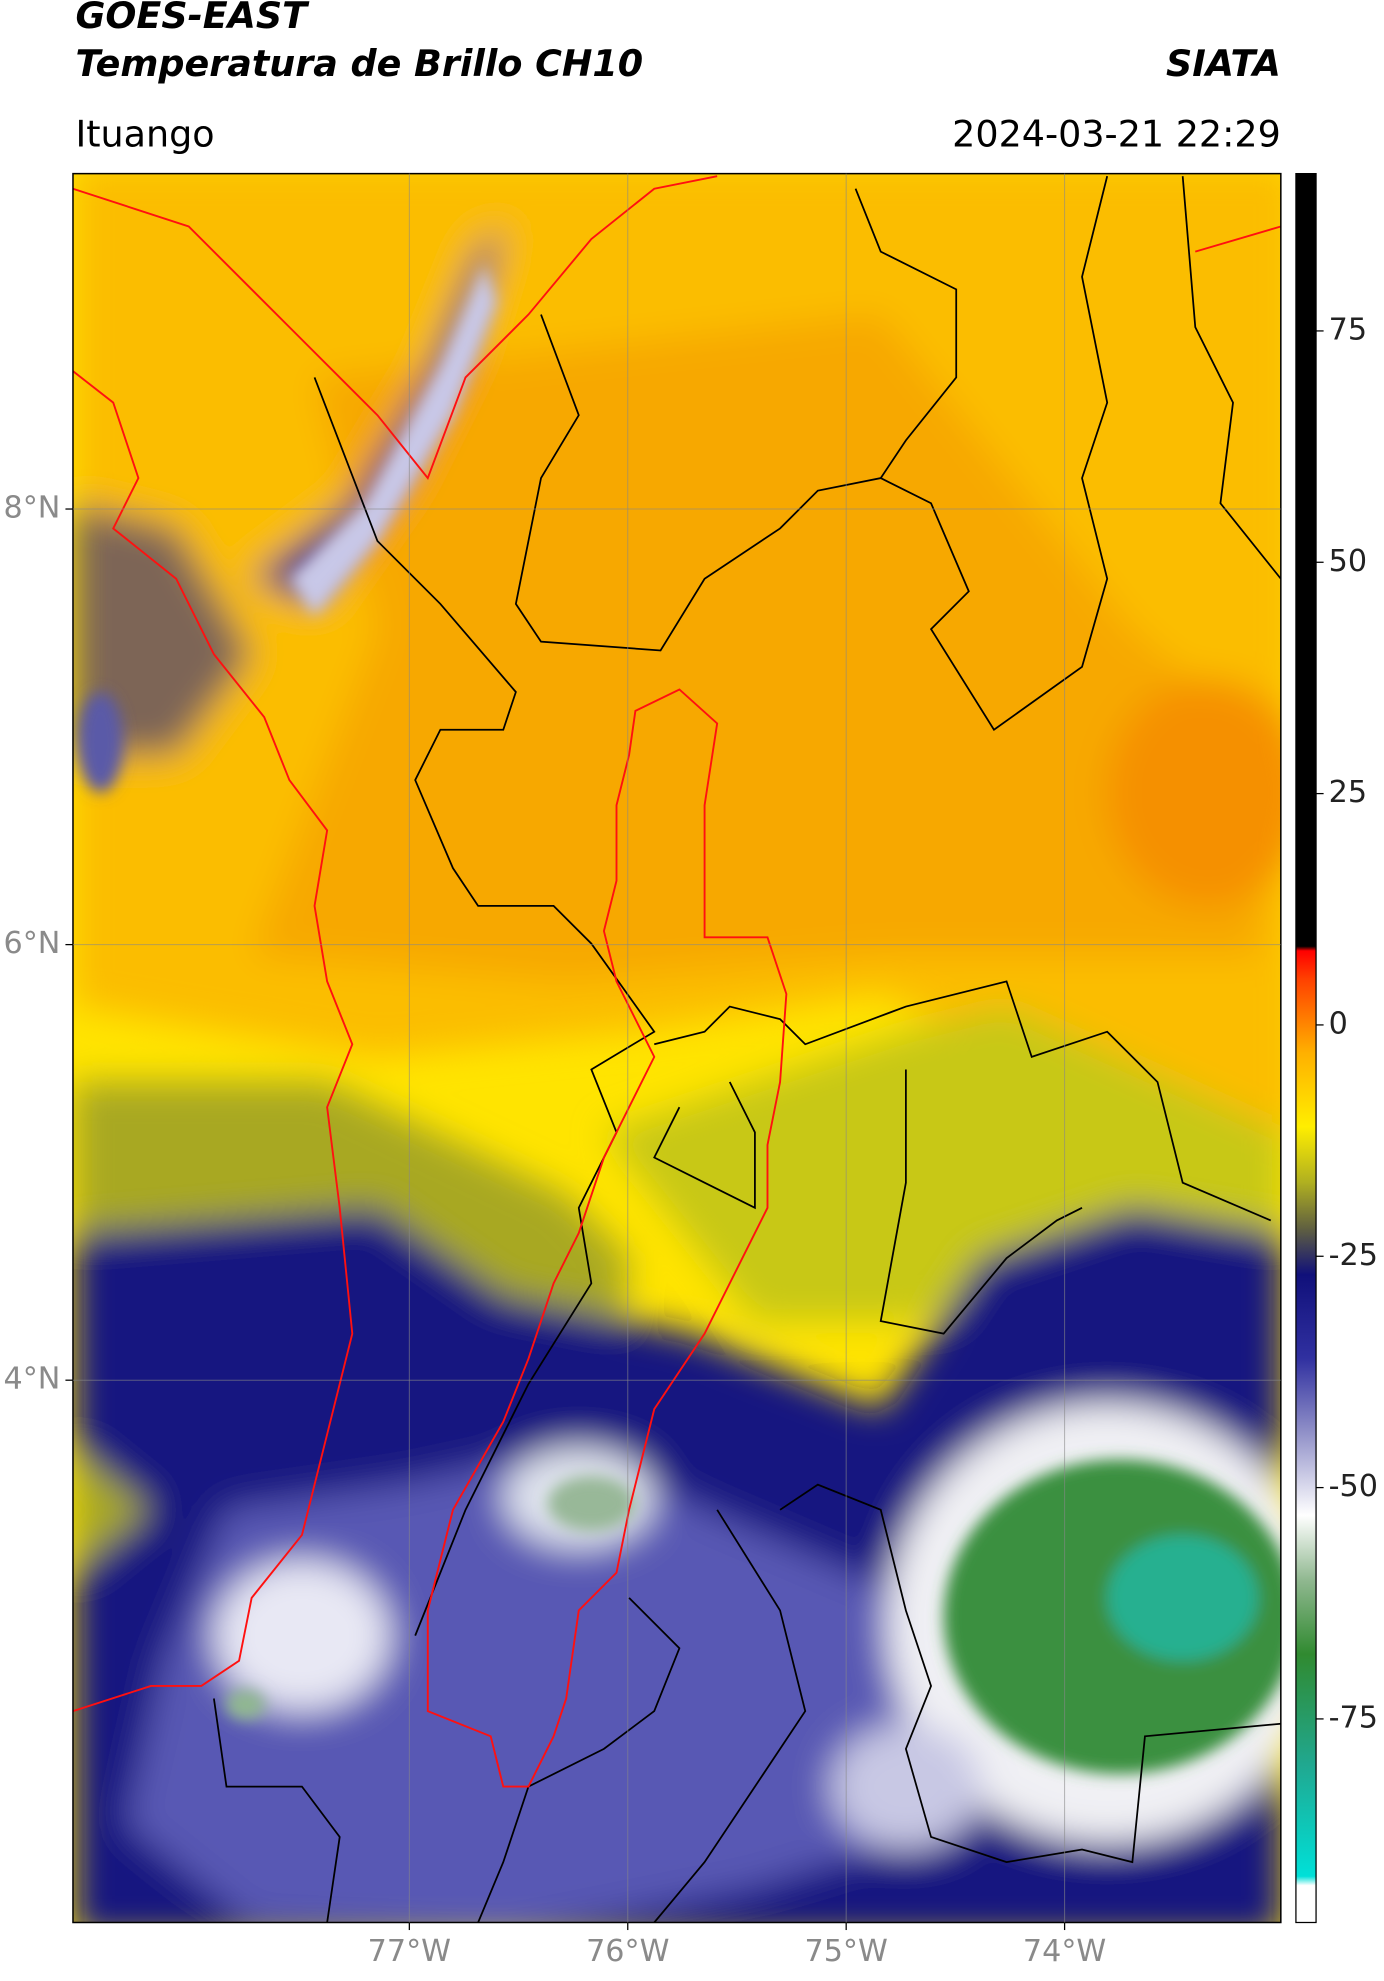  I want to click on y-tick-label: 4°N, so click(32, 1379).